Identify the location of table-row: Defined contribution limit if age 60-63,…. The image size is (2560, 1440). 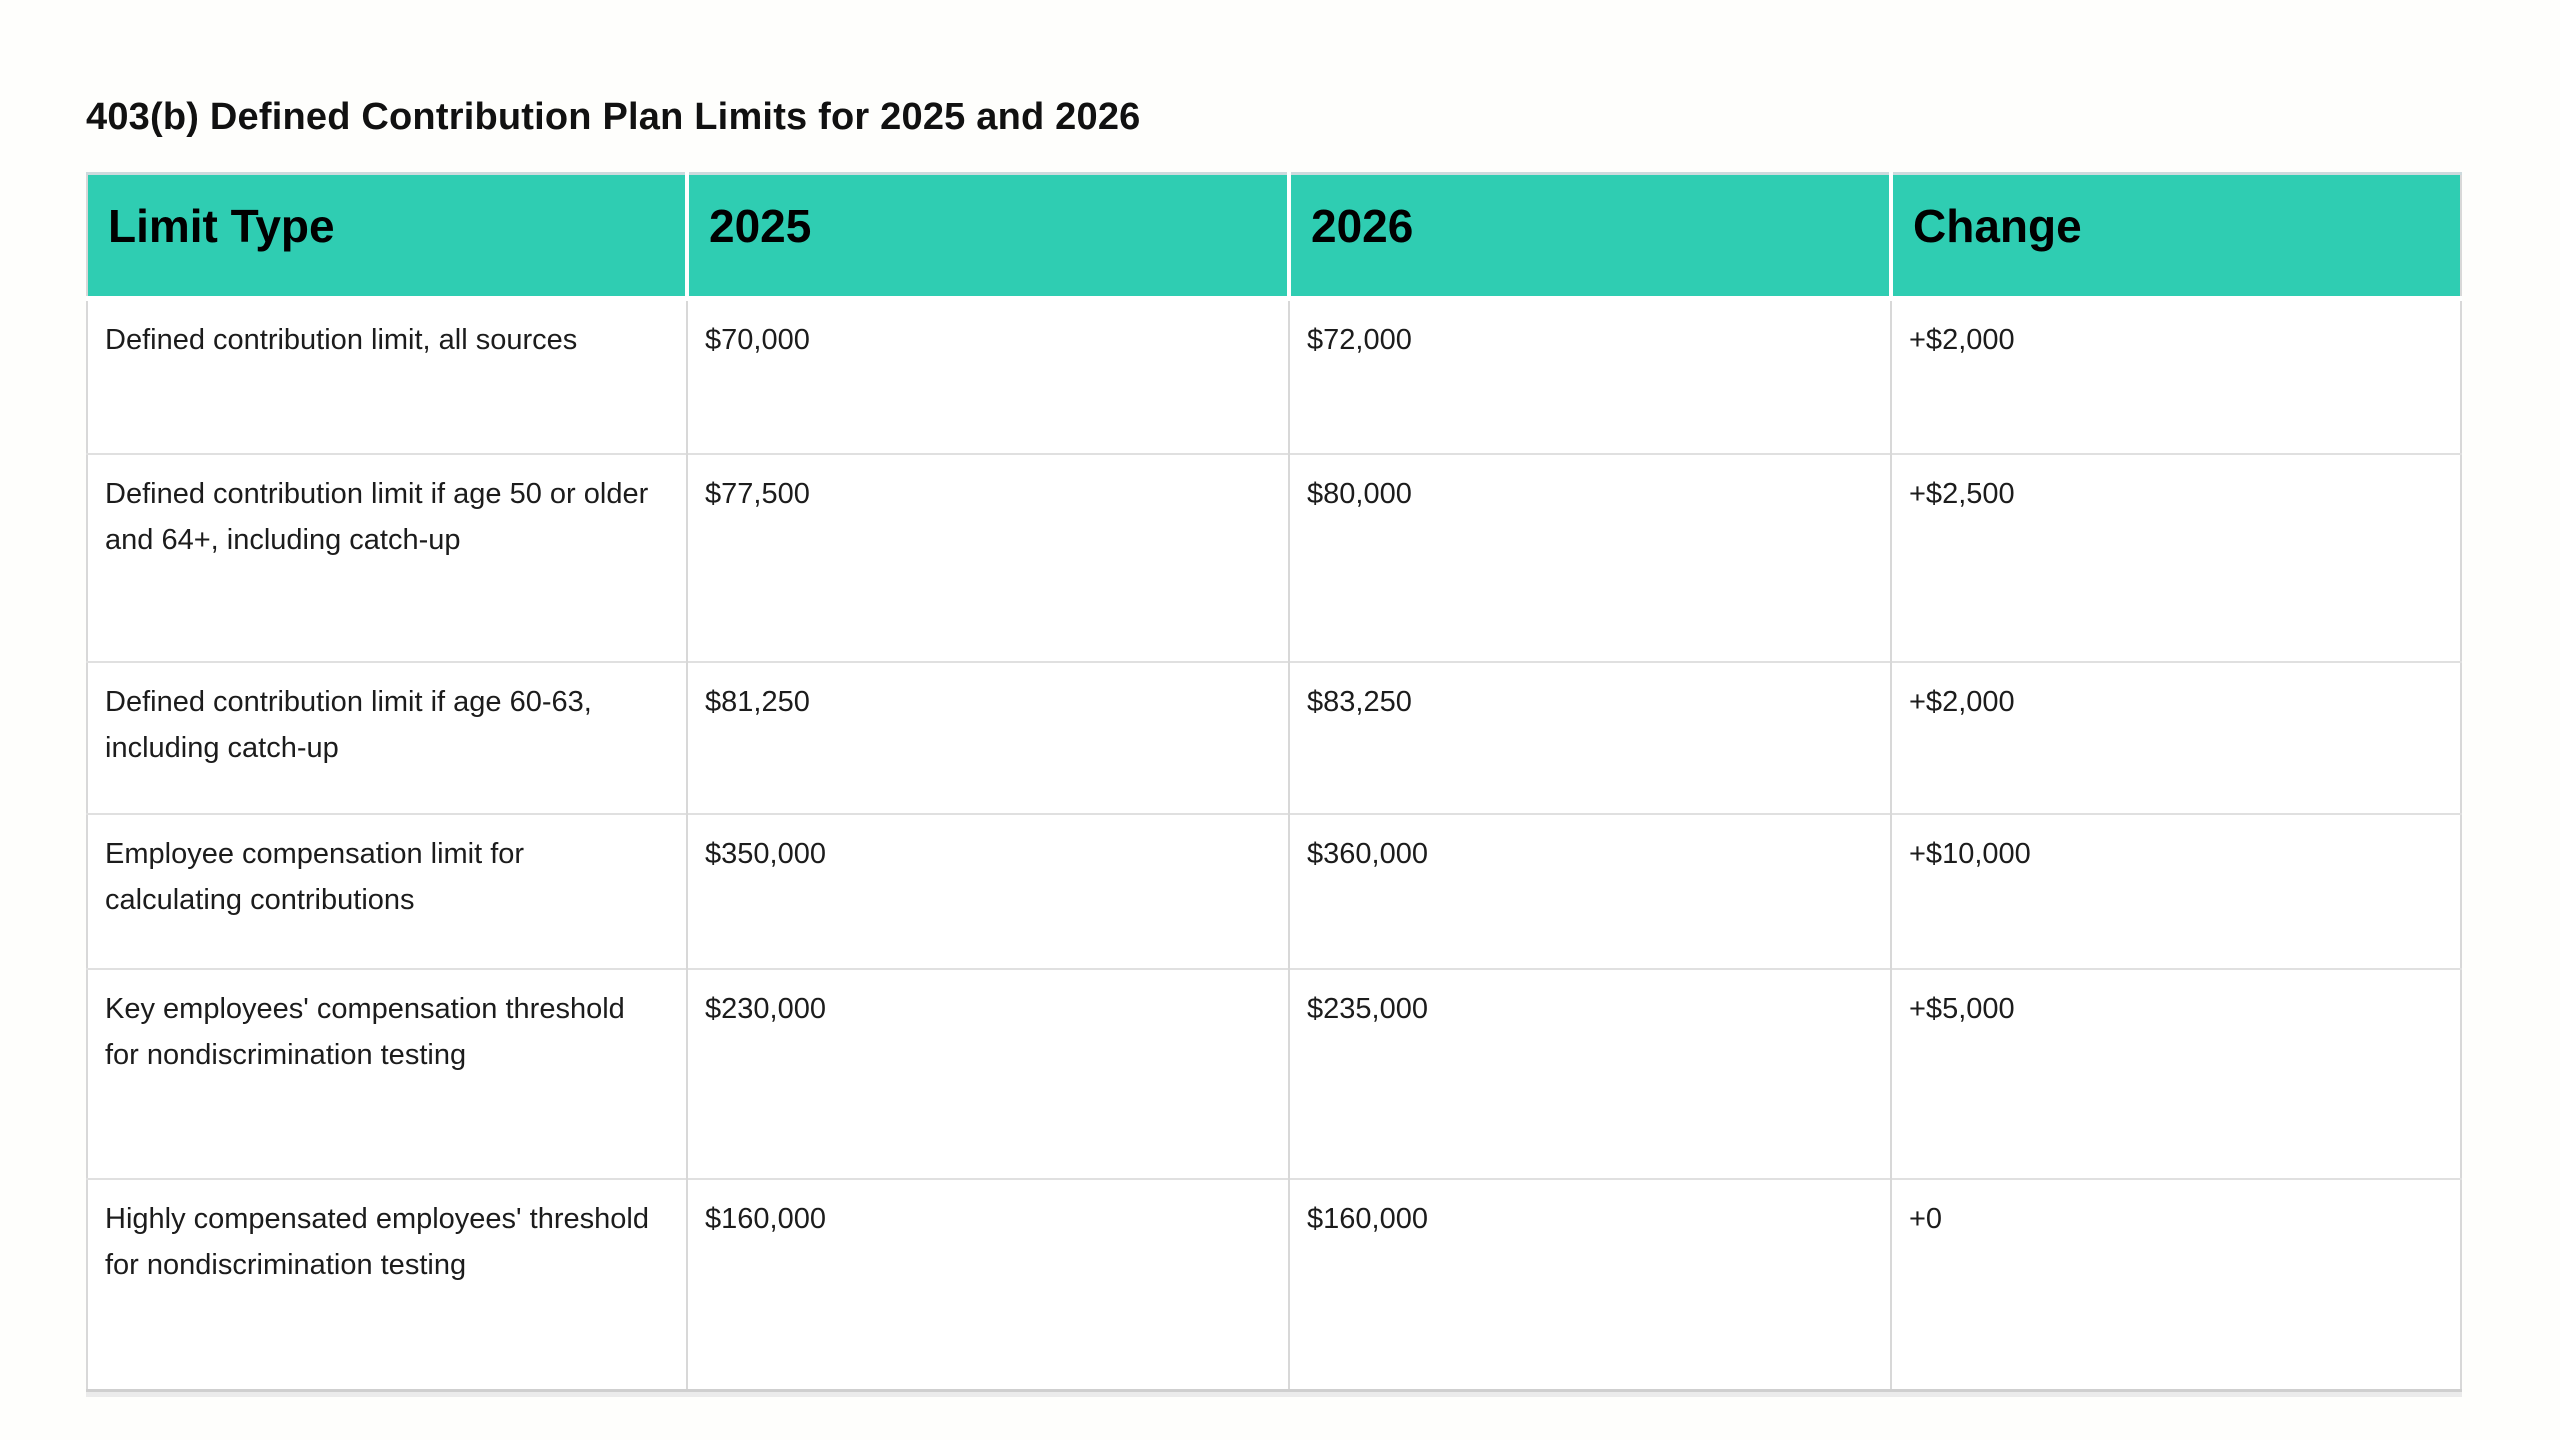
(1274, 737).